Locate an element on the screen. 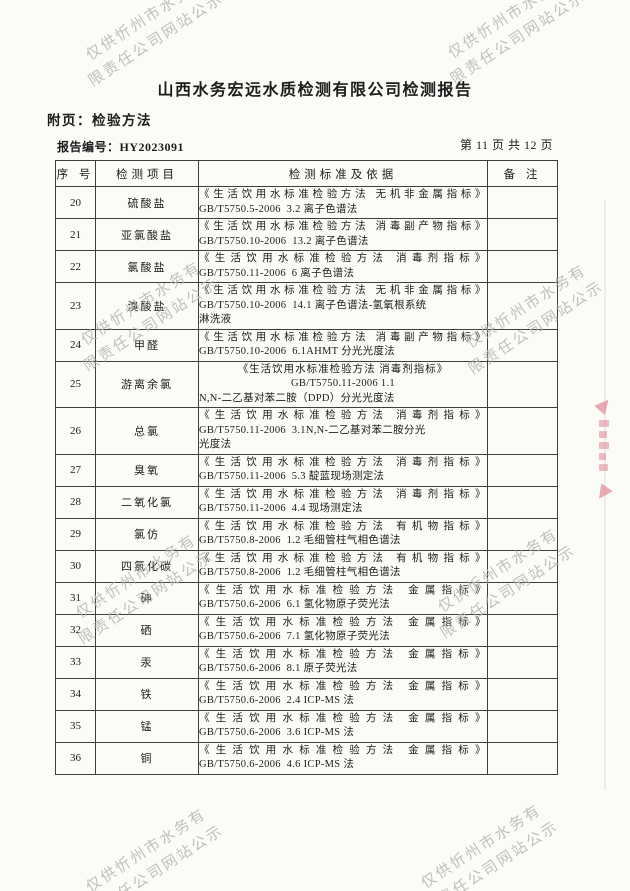 This screenshot has height=891, width=630. row-number: 25 is located at coordinates (75, 384).